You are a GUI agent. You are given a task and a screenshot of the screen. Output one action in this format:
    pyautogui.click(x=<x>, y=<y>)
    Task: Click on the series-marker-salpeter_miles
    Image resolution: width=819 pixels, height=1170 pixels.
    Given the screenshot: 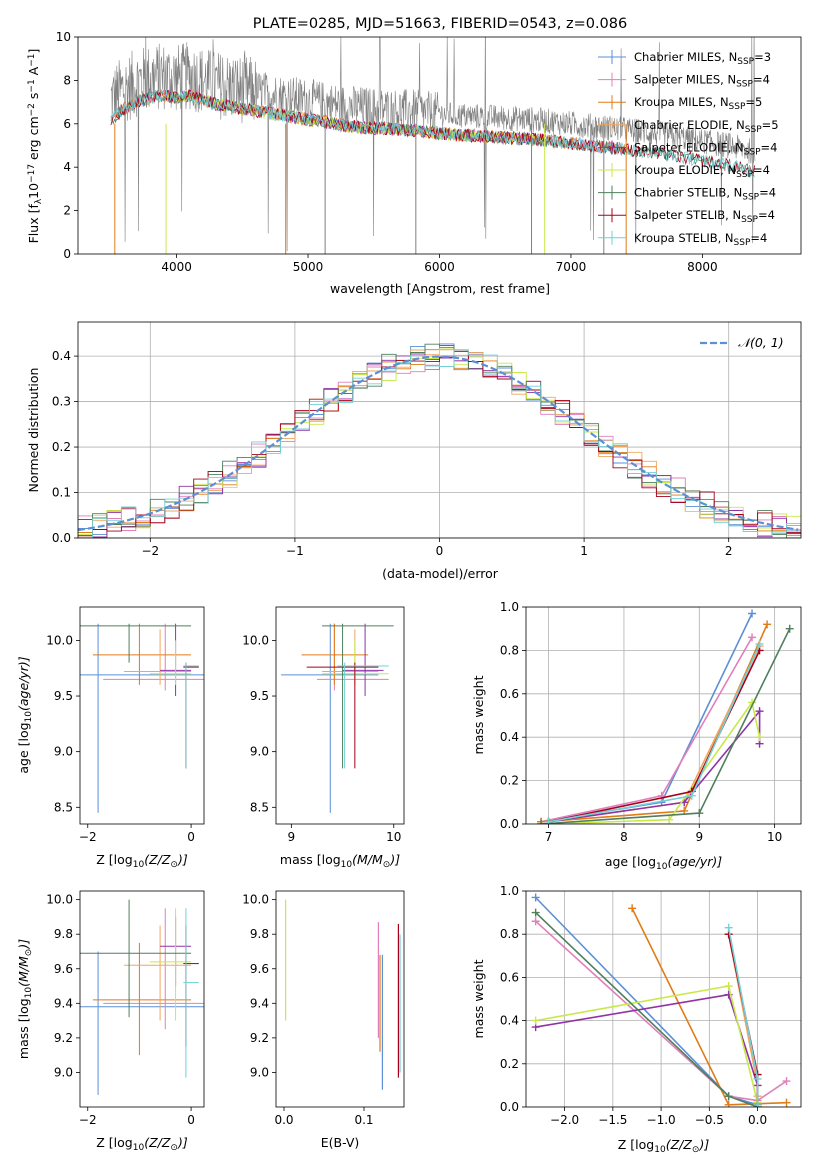 What is the action you would take?
    pyautogui.click(x=535, y=921)
    